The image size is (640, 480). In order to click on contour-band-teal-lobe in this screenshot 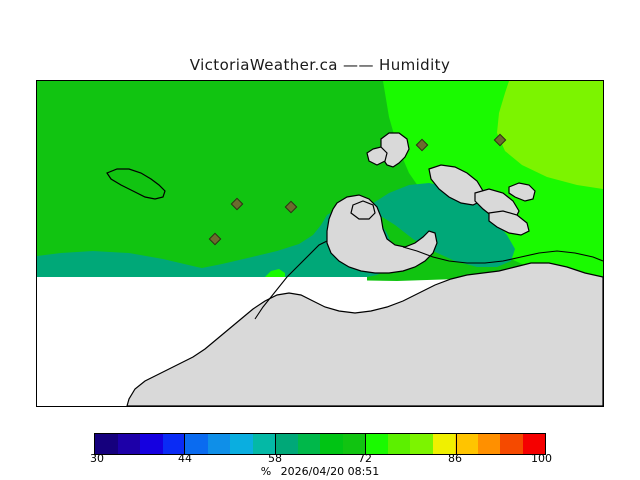, I will do `click(142, 264)`.